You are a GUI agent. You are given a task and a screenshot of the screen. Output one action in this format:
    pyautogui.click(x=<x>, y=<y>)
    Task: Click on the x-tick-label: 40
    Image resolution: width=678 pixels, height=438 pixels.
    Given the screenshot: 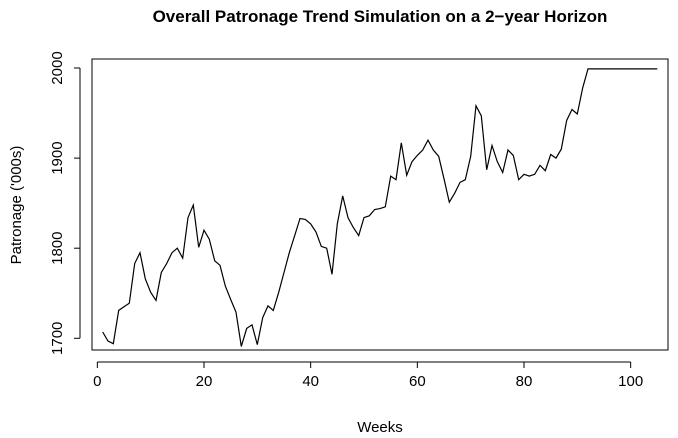 What is the action you would take?
    pyautogui.click(x=310, y=381)
    